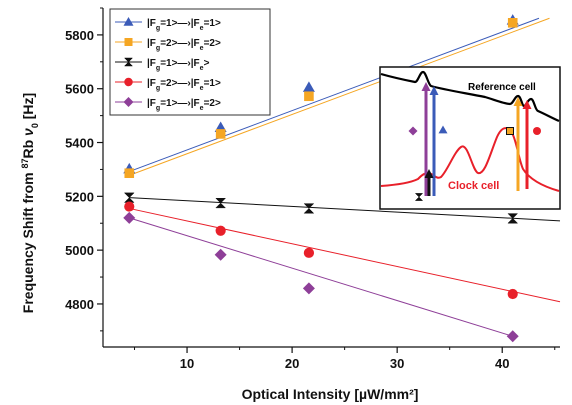  Describe the element at coordinates (129, 217) in the screenshot. I see `data-point-s5-p1` at that location.